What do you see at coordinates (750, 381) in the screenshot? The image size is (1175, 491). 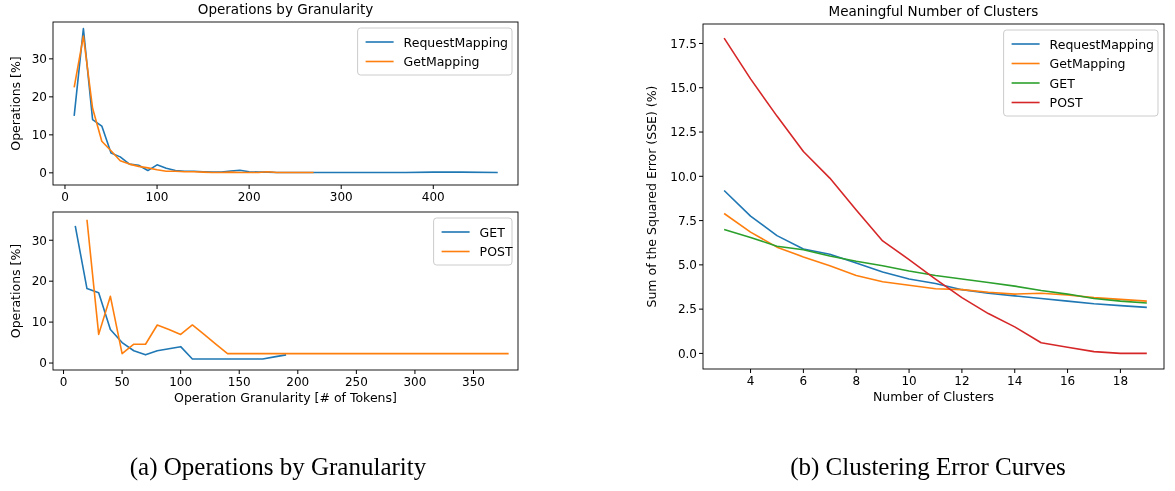 I see `x-tick-label: 4` at bounding box center [750, 381].